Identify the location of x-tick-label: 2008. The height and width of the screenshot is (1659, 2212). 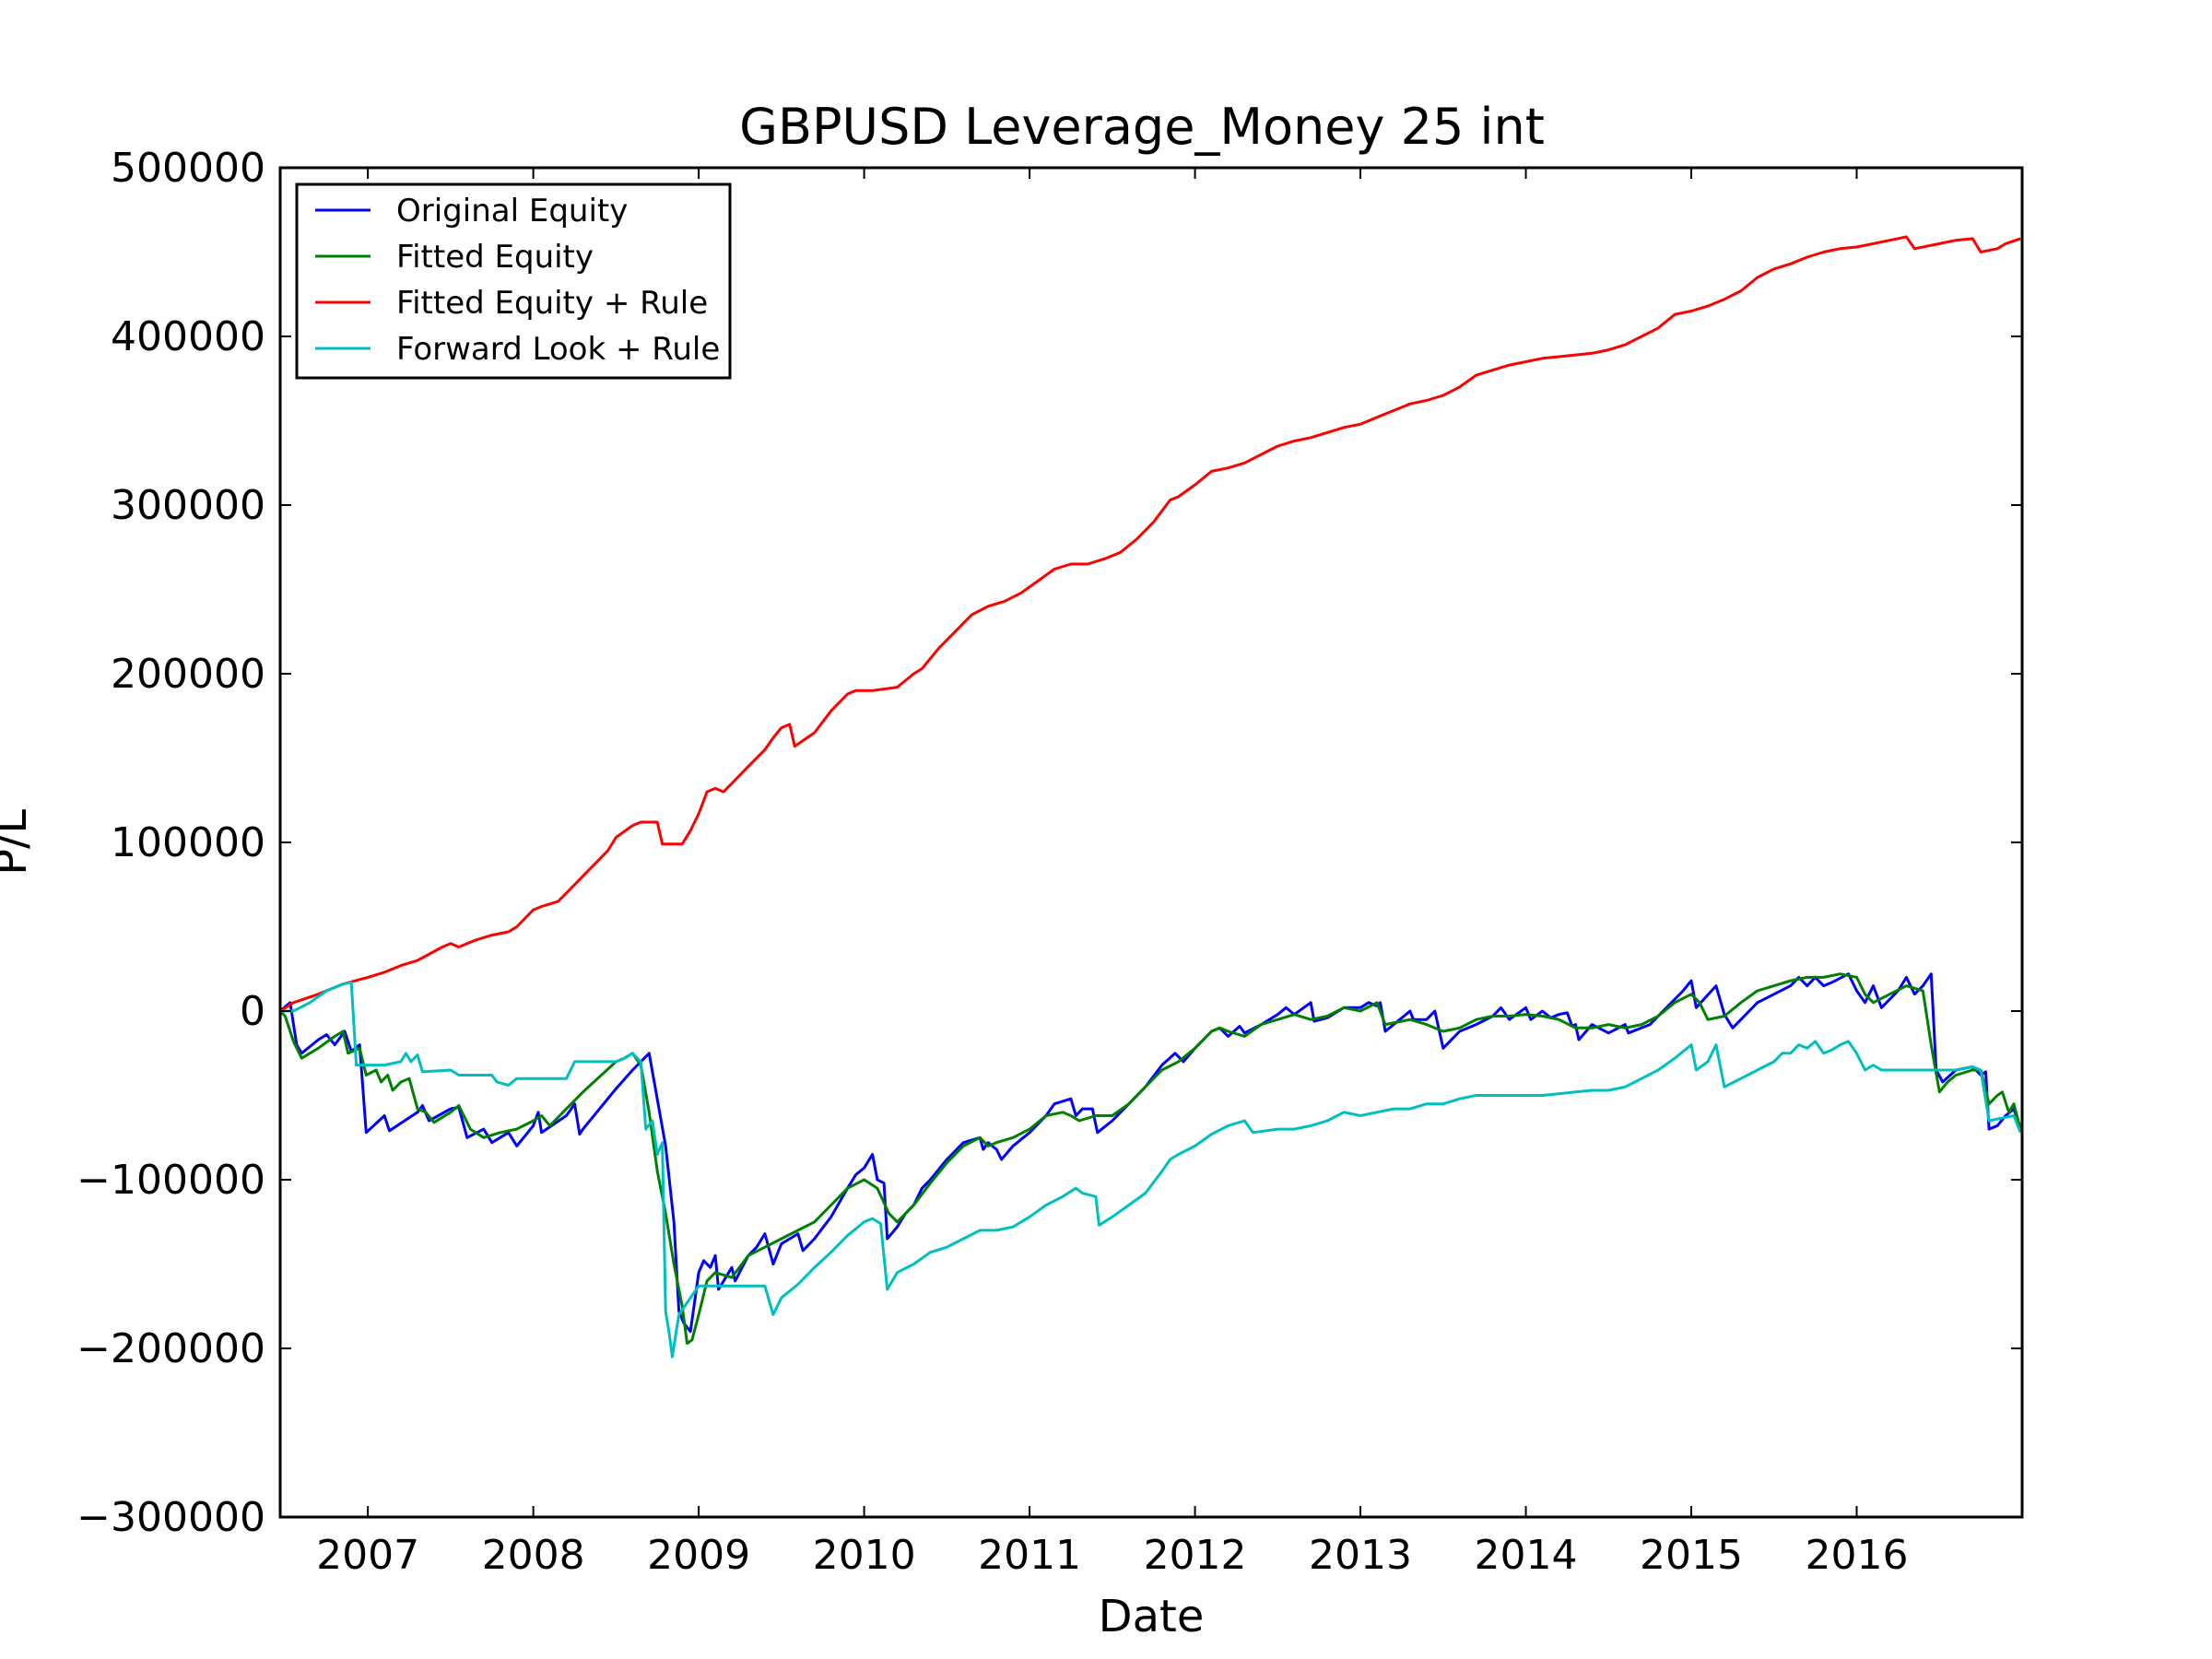
(533, 1555).